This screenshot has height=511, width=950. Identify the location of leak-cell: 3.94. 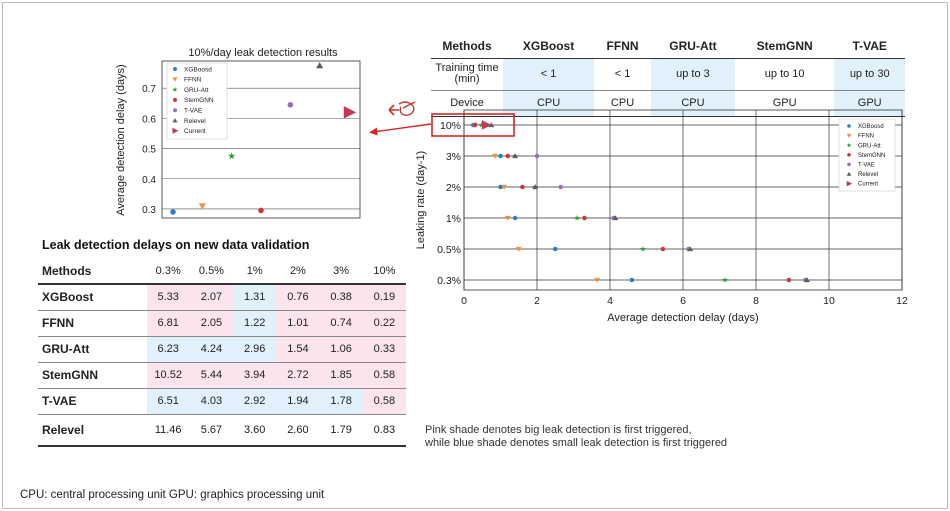
(255, 375).